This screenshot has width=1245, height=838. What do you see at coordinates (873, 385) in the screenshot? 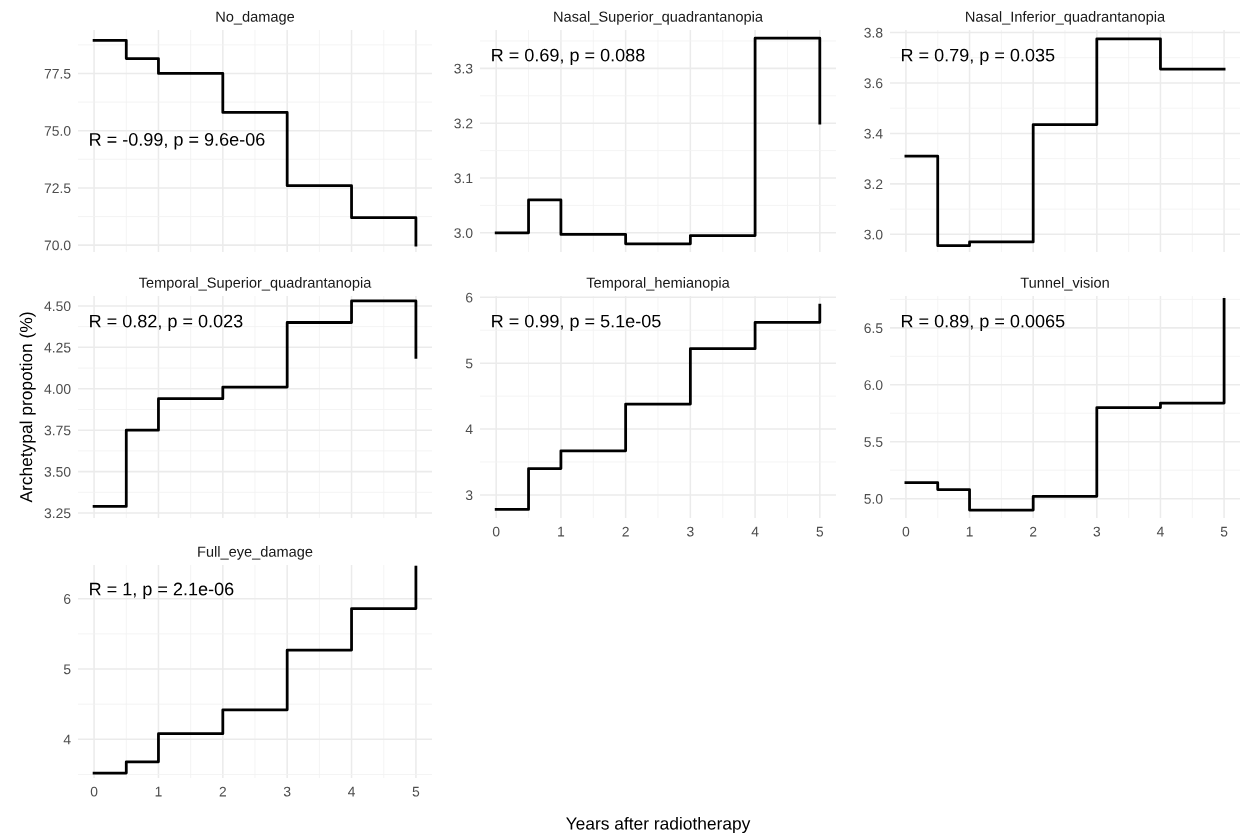
I see `y-tick-label: 6.0` at bounding box center [873, 385].